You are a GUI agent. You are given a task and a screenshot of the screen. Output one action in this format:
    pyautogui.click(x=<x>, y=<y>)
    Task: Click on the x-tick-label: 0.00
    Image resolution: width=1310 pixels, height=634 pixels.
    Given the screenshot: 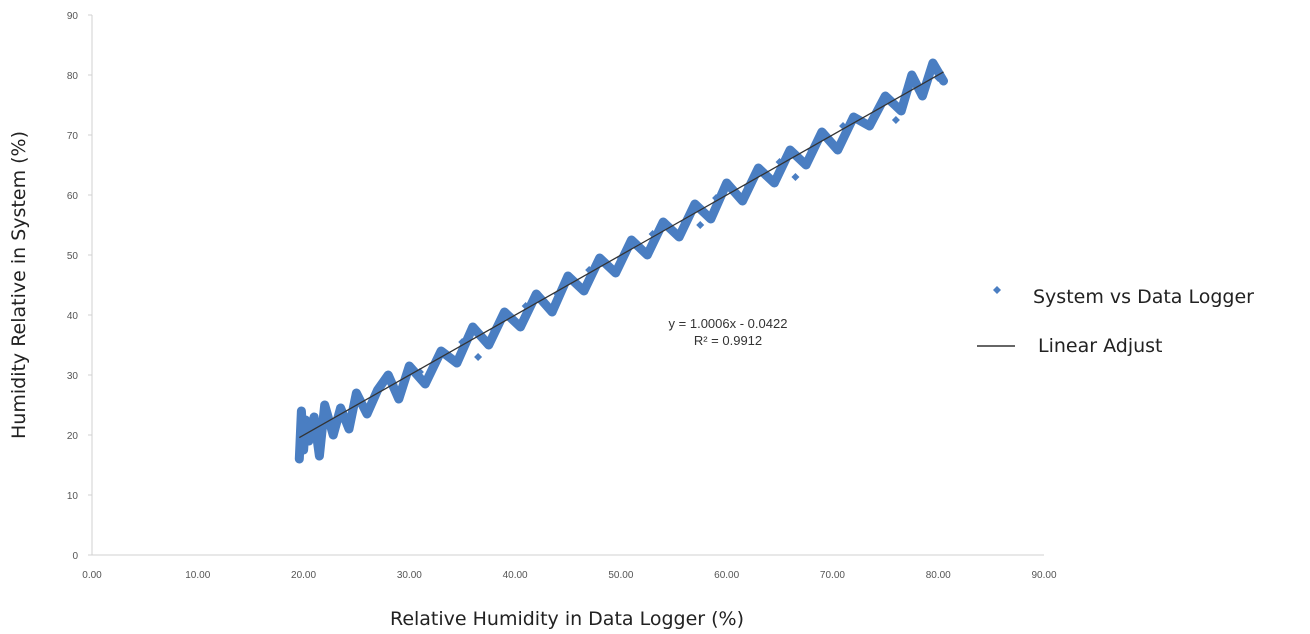 What is the action you would take?
    pyautogui.click(x=92, y=575)
    